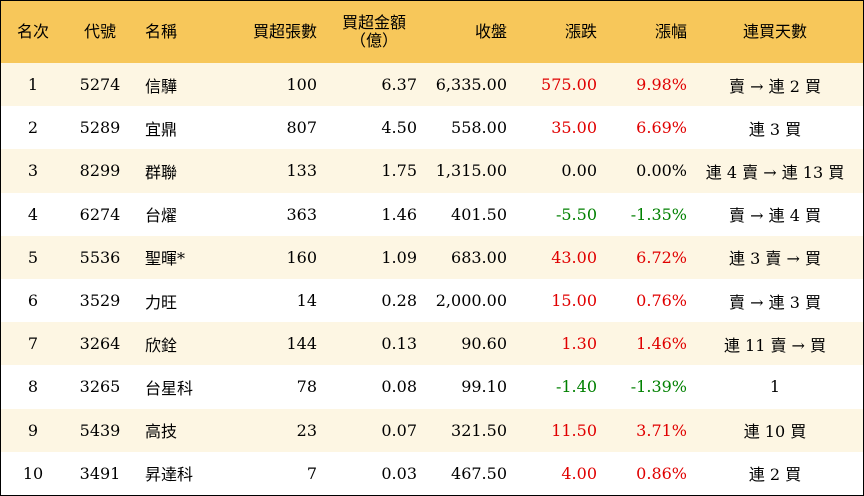  I want to click on table-row: 5 5536 聖暉* 160 1.09 683.00 43.00 6.72% 連 3 賣 → 買, so click(432, 257).